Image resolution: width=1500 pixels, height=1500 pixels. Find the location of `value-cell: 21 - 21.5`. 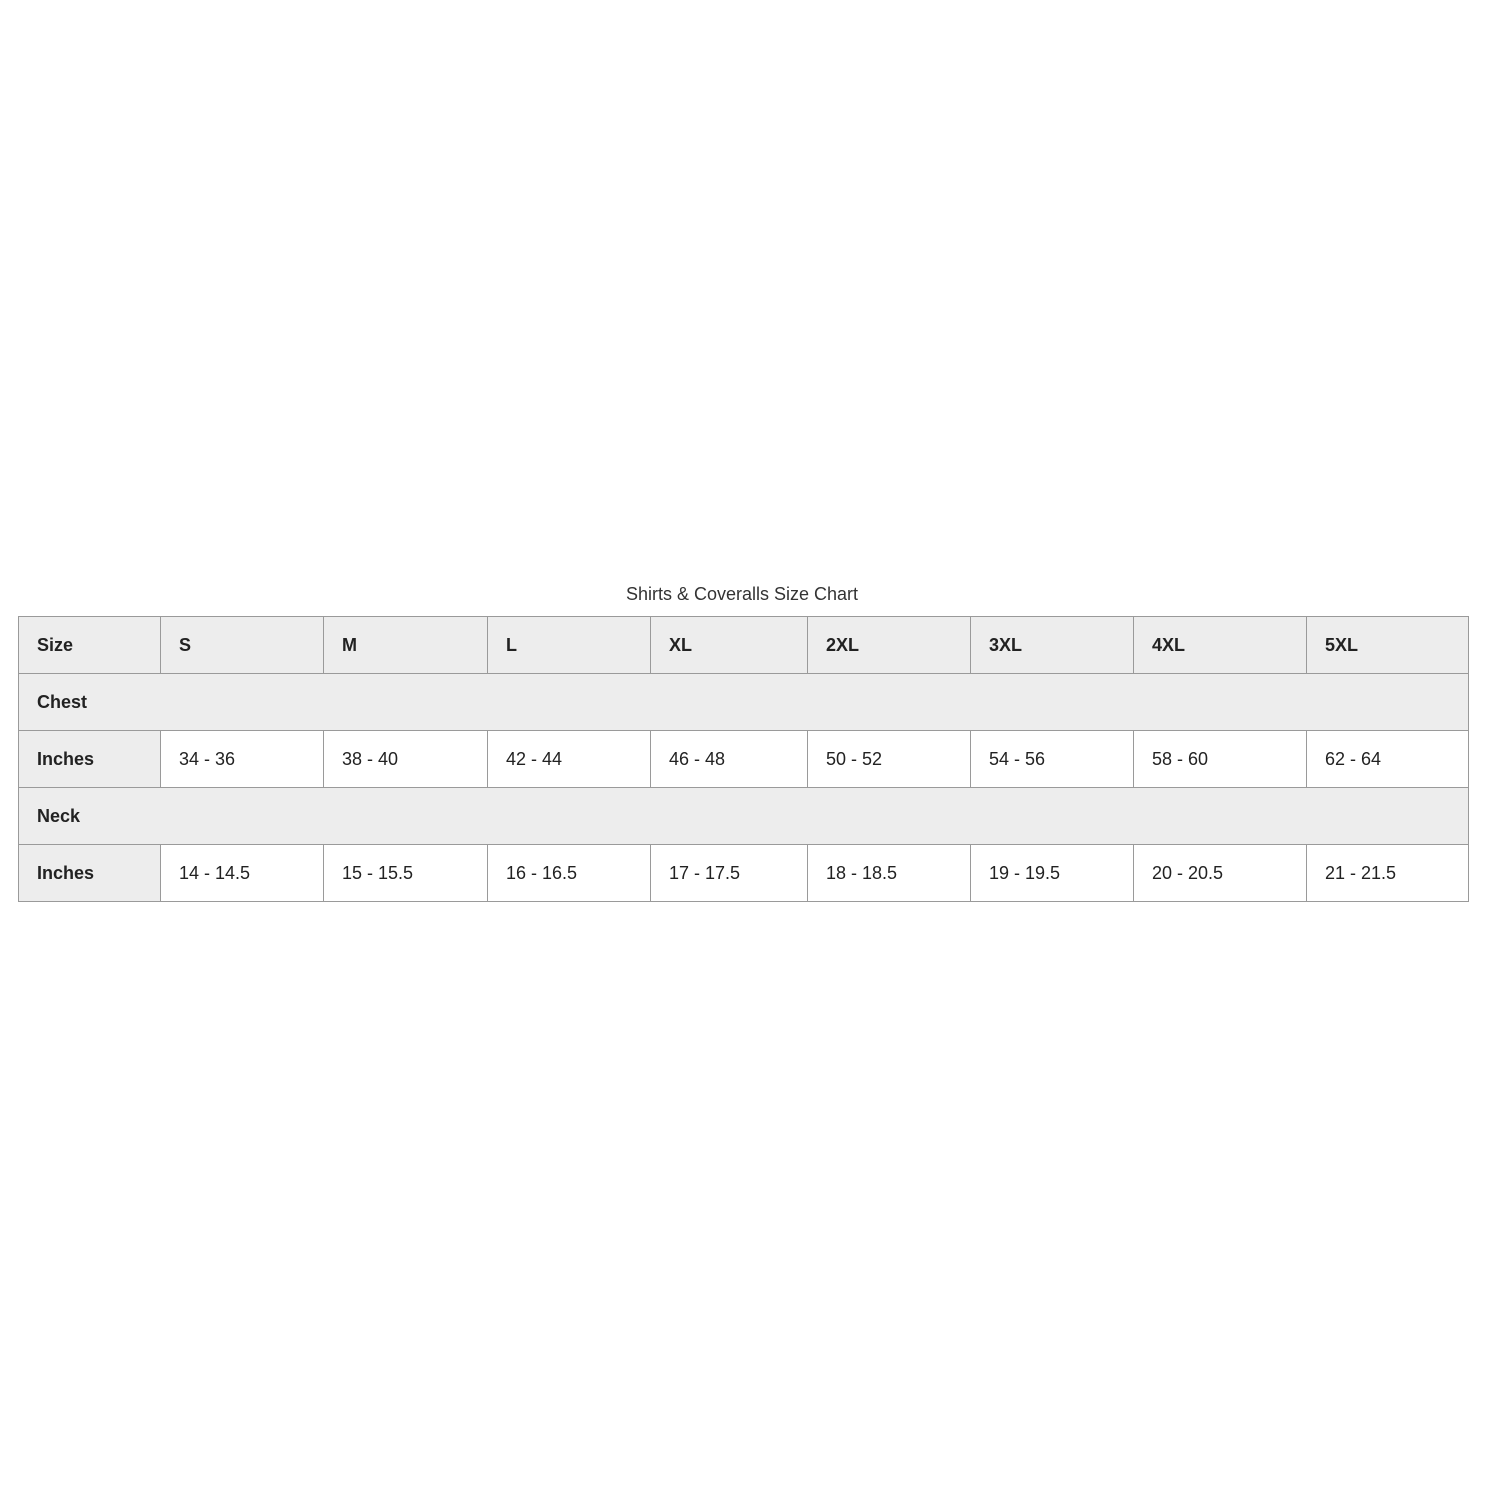

value-cell: 21 - 21.5 is located at coordinates (1387, 873).